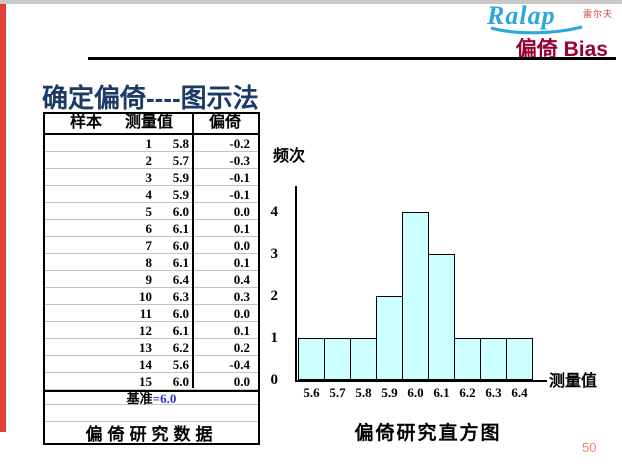 The height and width of the screenshot is (468, 622). I want to click on x-tick-label: 5.8, so click(363, 392).